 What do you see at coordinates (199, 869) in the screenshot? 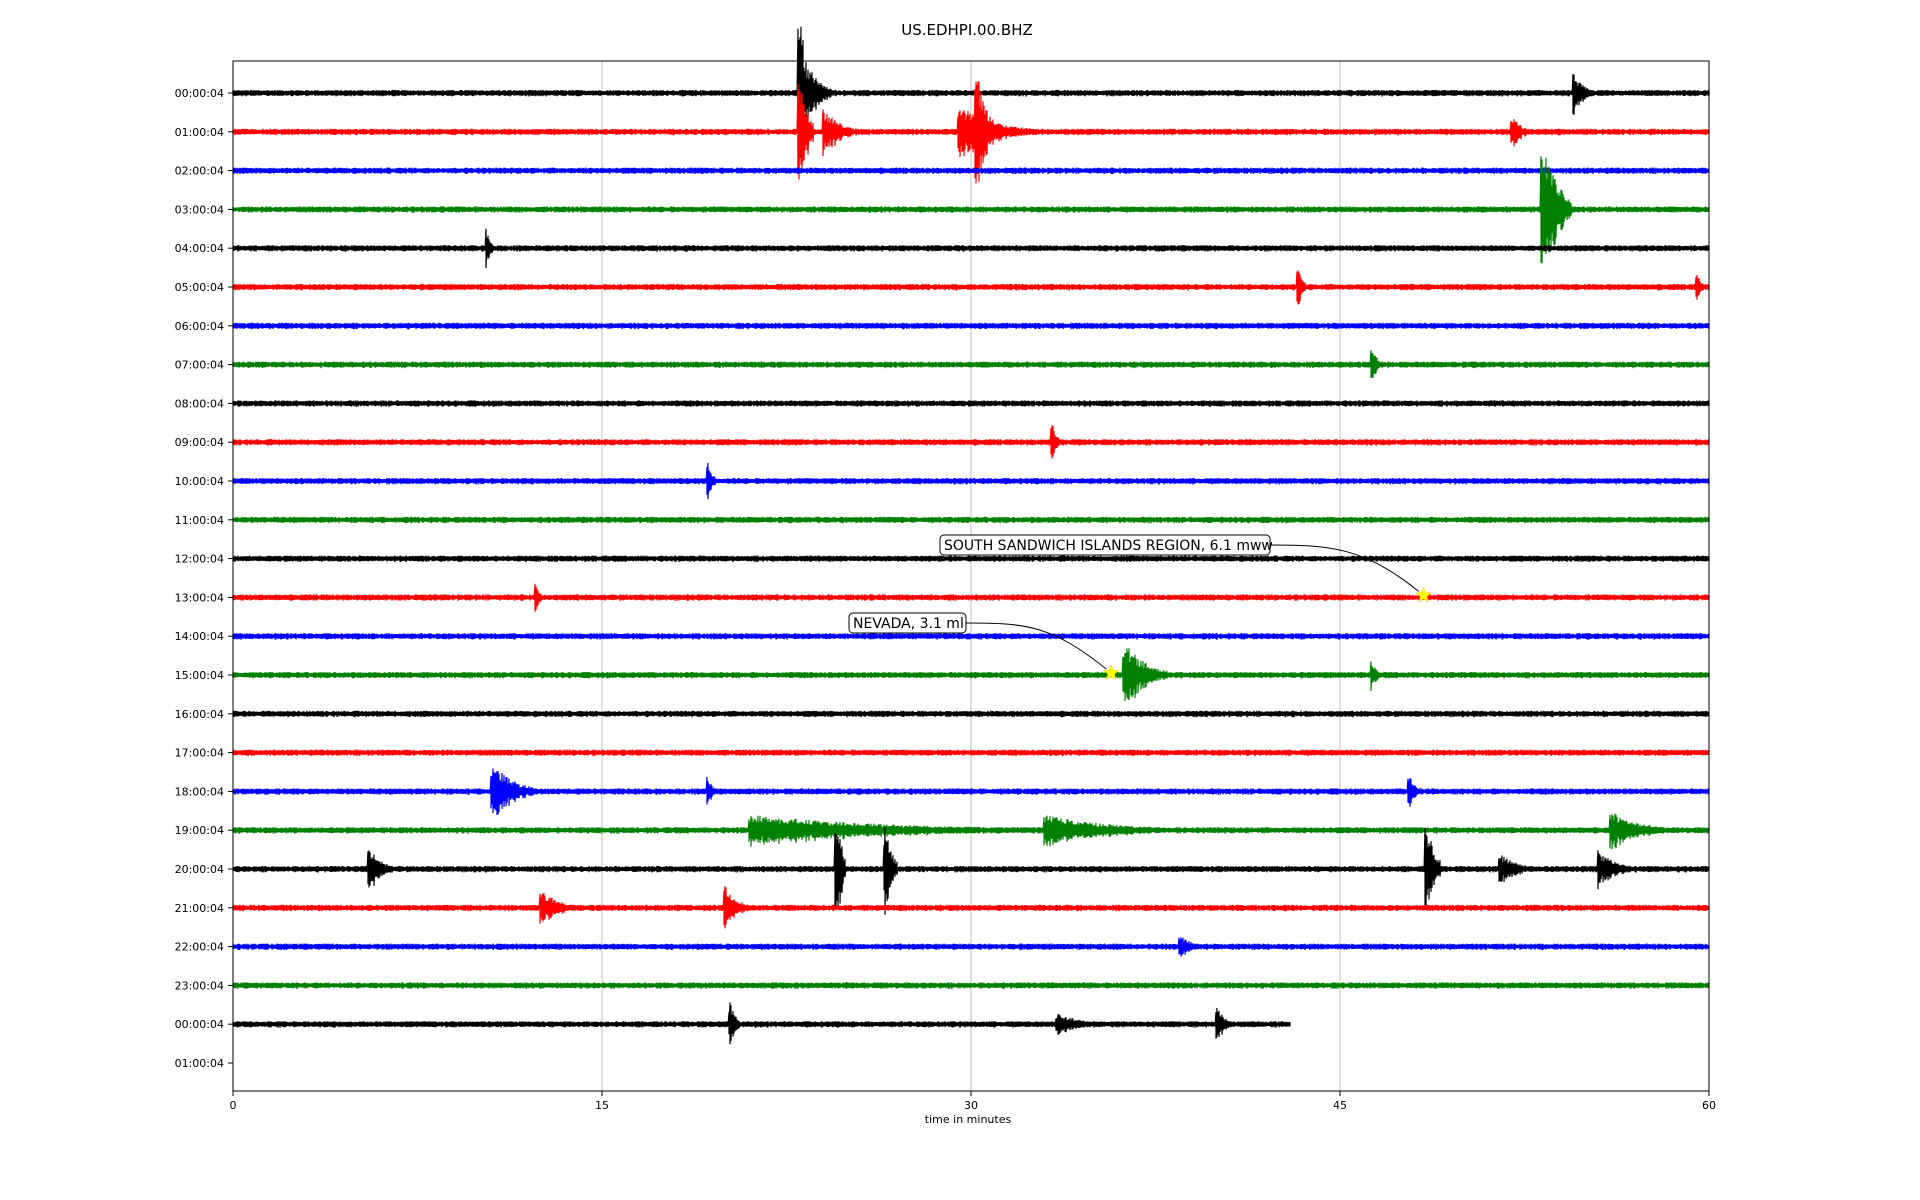
I see `y-tick-label: 20:00:04` at bounding box center [199, 869].